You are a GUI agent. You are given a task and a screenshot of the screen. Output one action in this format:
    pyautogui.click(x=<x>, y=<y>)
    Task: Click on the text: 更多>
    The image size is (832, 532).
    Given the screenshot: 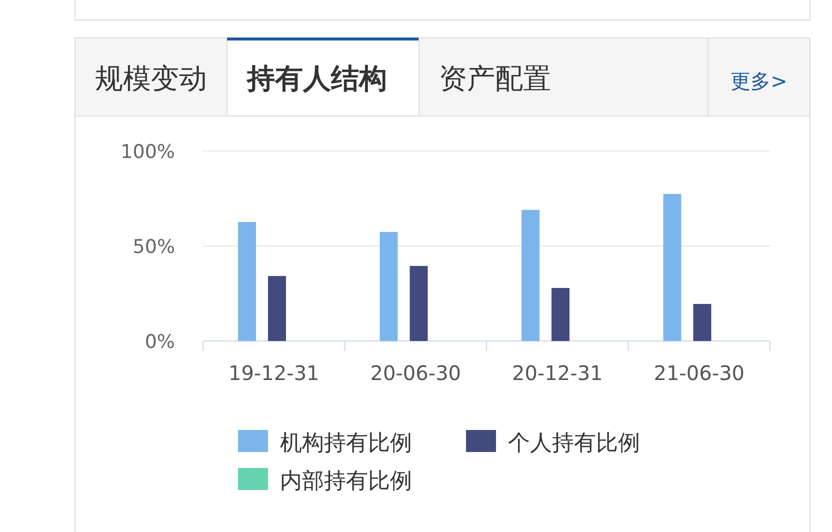 What is the action you would take?
    pyautogui.click(x=759, y=81)
    